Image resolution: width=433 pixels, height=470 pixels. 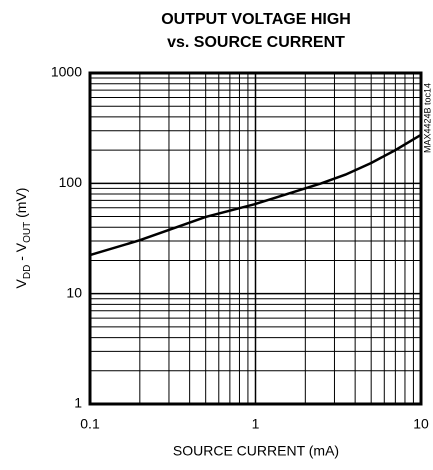 I want to click on y-tick-label: 10, so click(x=74, y=292).